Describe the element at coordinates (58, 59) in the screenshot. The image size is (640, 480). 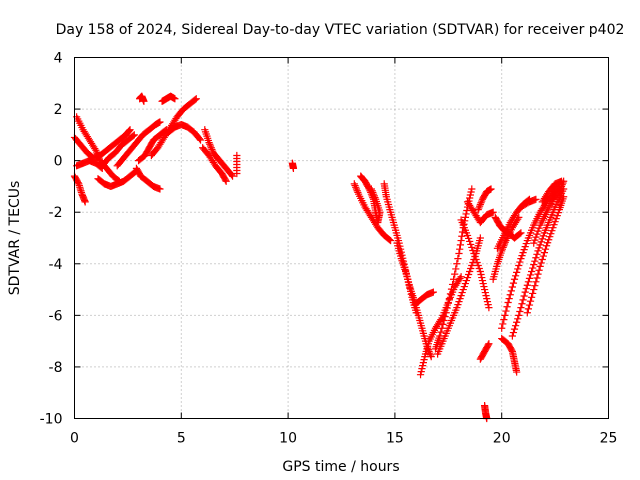
I see `y-tick-label: 4` at that location.